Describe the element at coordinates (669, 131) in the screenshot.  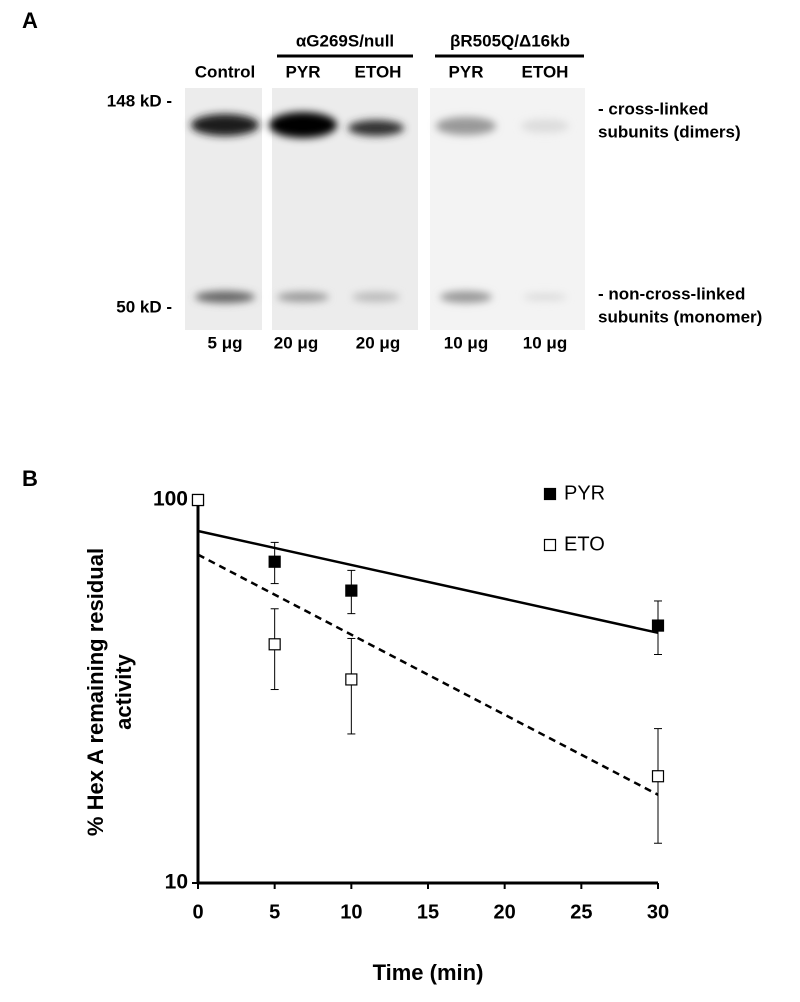
I see `band-label: subunits (dimers)` at that location.